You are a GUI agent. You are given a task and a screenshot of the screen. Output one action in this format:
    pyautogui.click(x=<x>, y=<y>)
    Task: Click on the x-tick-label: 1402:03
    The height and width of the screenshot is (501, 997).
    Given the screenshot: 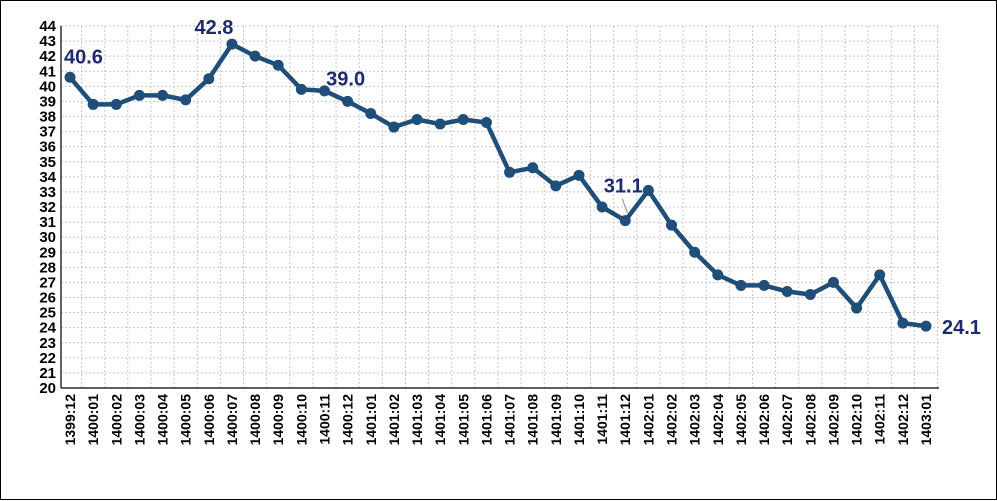 What is the action you would take?
    pyautogui.click(x=695, y=420)
    